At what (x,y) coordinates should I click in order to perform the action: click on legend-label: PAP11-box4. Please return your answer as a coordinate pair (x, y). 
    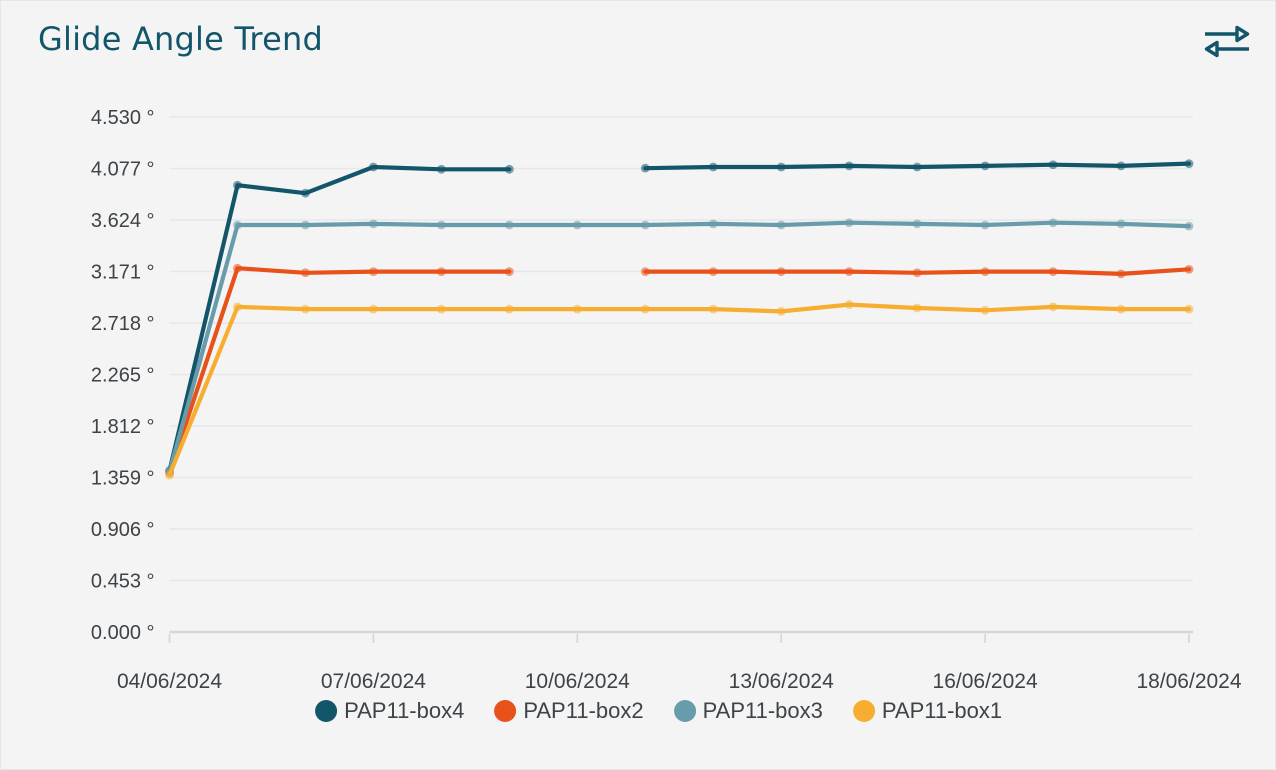
    Looking at the image, I should click on (404, 710).